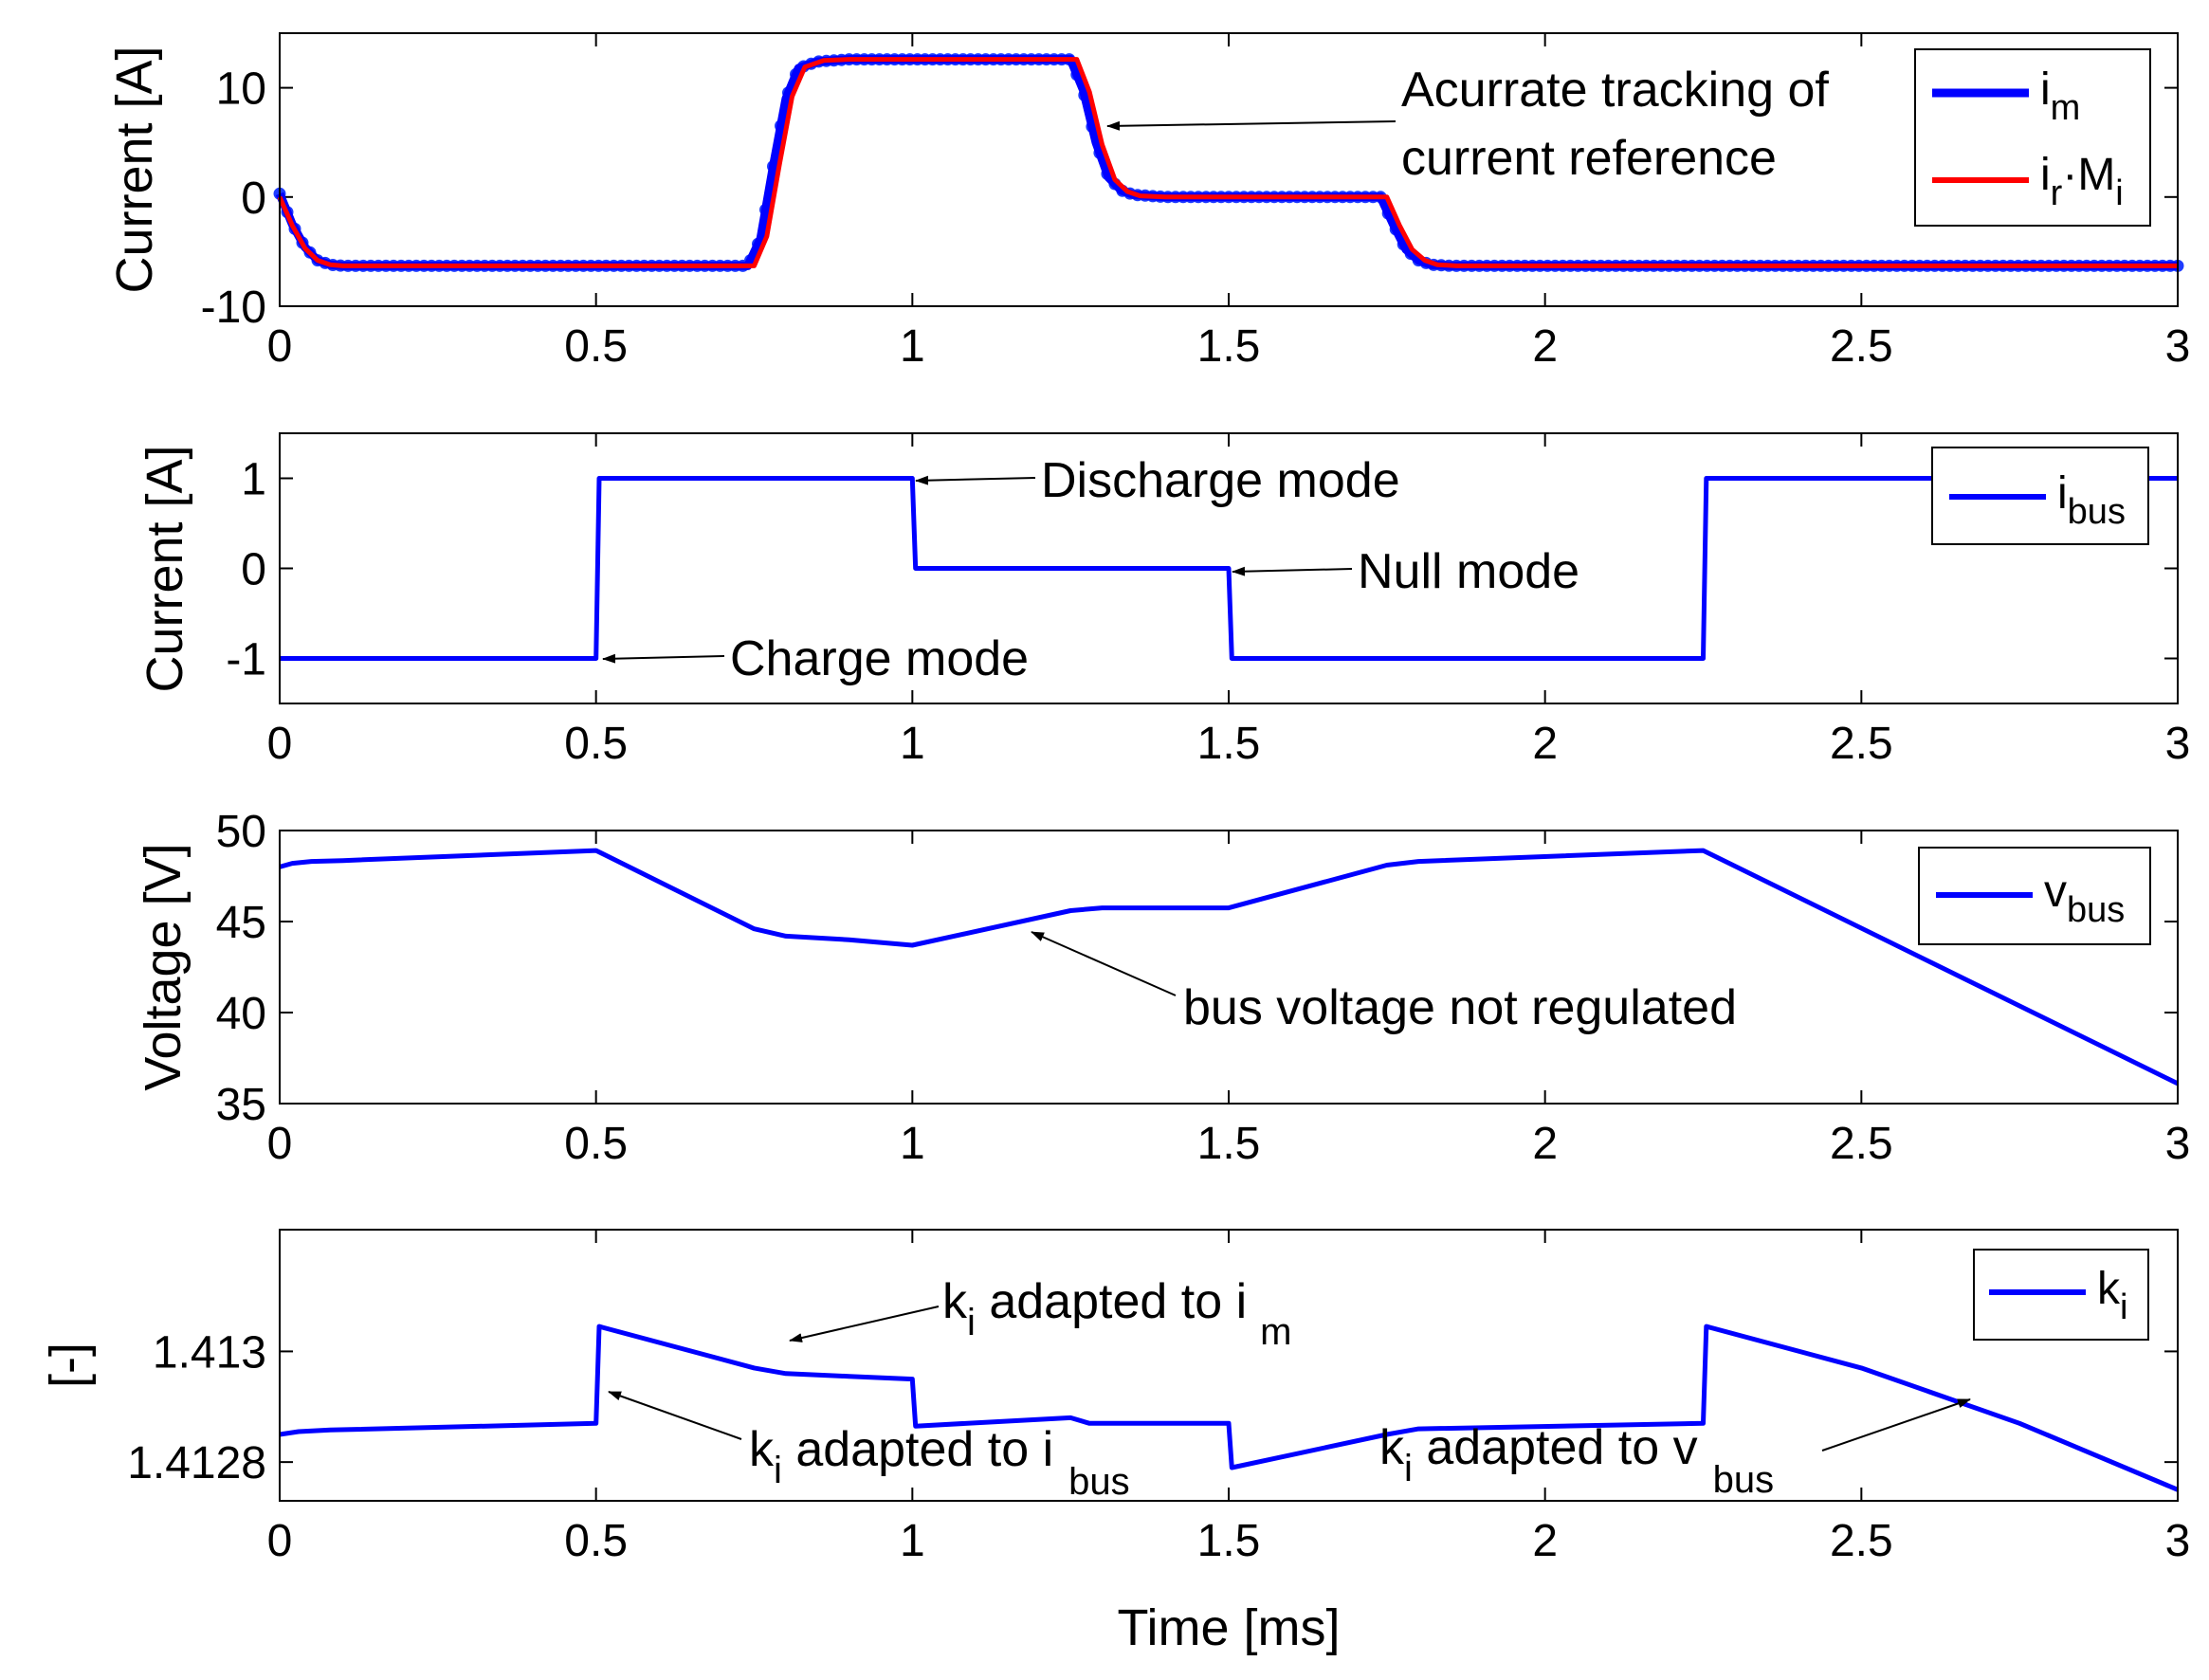 The height and width of the screenshot is (1680, 2209). I want to click on series-line-i_r·M_i, so click(1227, 162).